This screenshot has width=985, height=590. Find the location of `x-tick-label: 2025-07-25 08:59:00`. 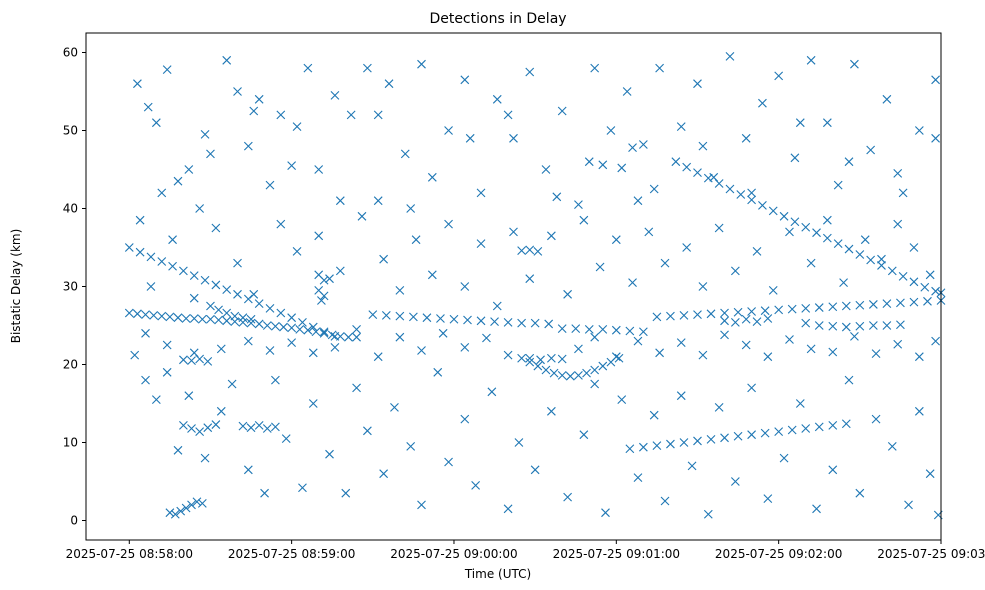

x-tick-label: 2025-07-25 08:59:00 is located at coordinates (291, 554).